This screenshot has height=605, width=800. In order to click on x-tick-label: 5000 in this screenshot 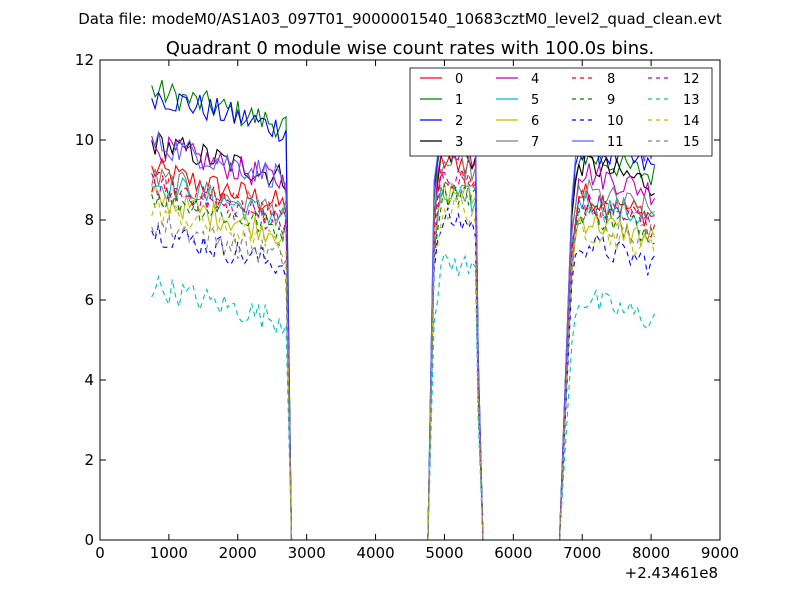, I will do `click(444, 553)`.